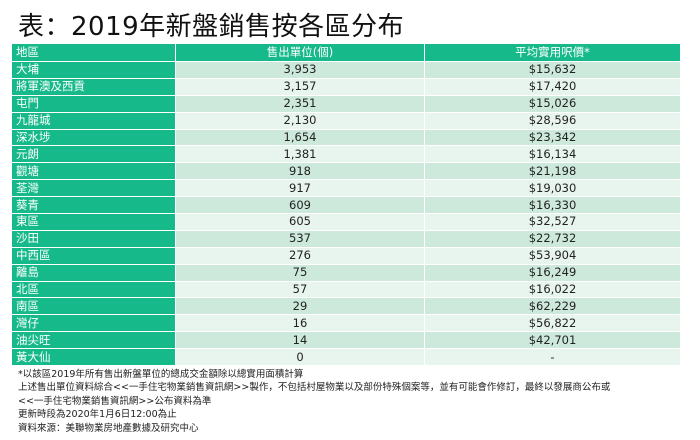  I want to click on cell-units-sold: 3,157, so click(300, 87).